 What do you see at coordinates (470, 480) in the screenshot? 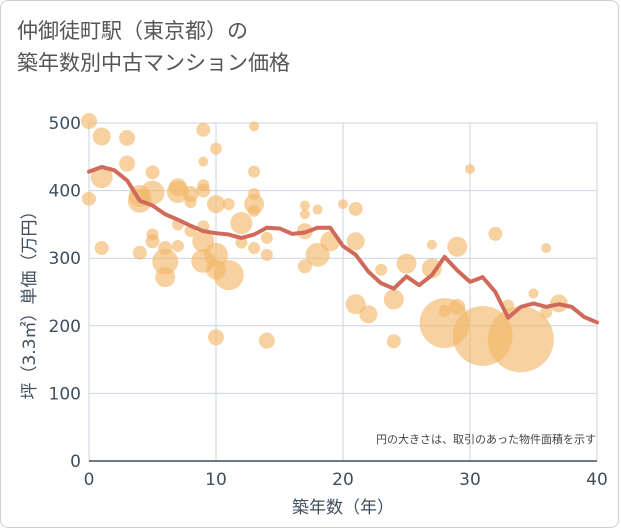
I see `x-tick-label: 30` at bounding box center [470, 480].